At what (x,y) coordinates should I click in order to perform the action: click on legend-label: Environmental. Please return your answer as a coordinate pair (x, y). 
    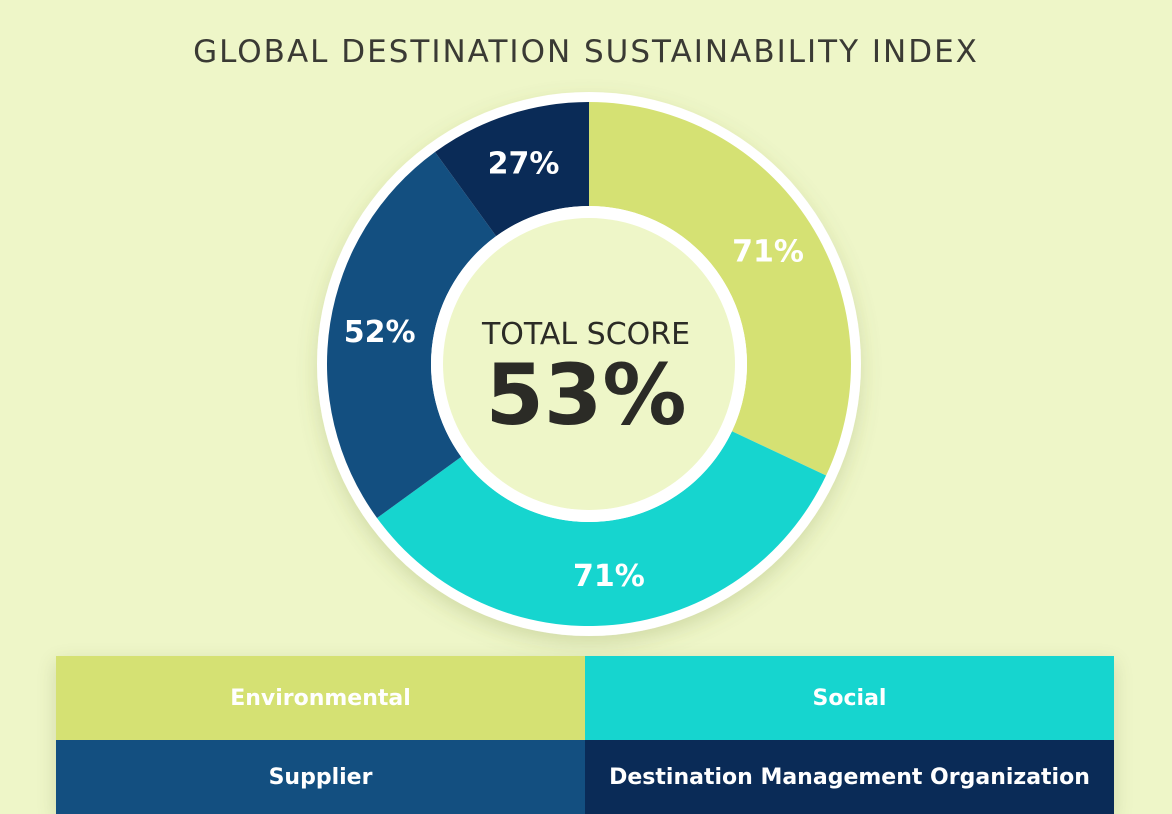
    Looking at the image, I should click on (320, 698).